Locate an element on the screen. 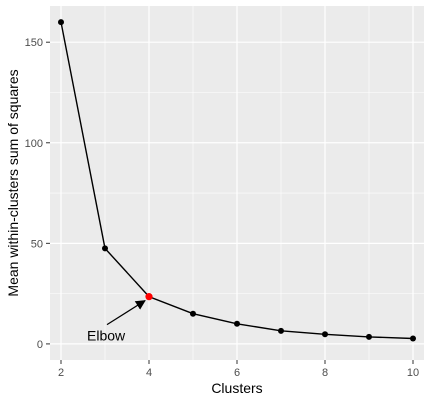 Image resolution: width=430 pixels, height=404 pixels. highlight-point is located at coordinates (149, 297).